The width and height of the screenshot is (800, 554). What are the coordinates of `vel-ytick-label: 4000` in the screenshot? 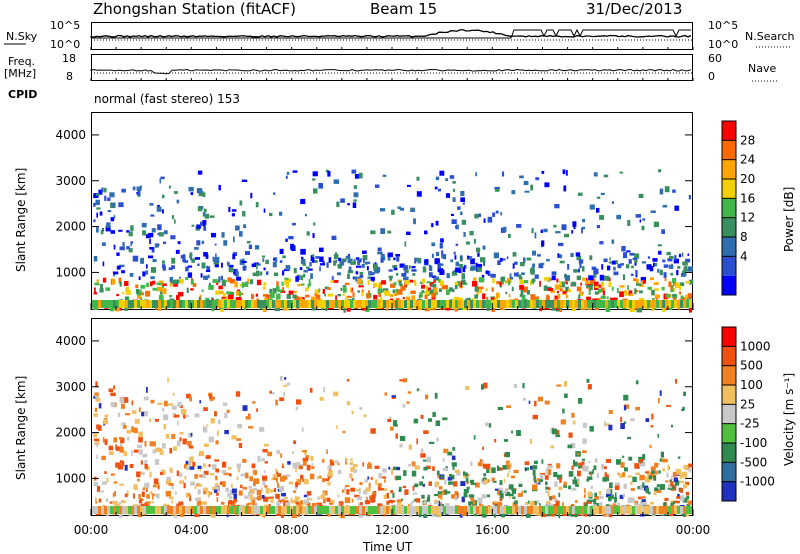 It's located at (70, 341).